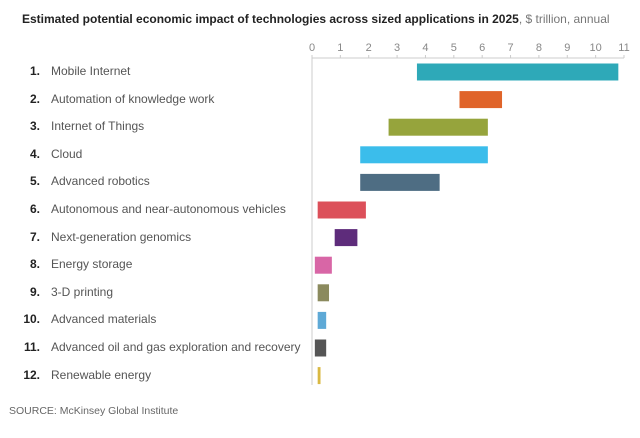 The height and width of the screenshot is (438, 640). Describe the element at coordinates (34, 264) in the screenshot. I see `category-rank: 8.` at that location.